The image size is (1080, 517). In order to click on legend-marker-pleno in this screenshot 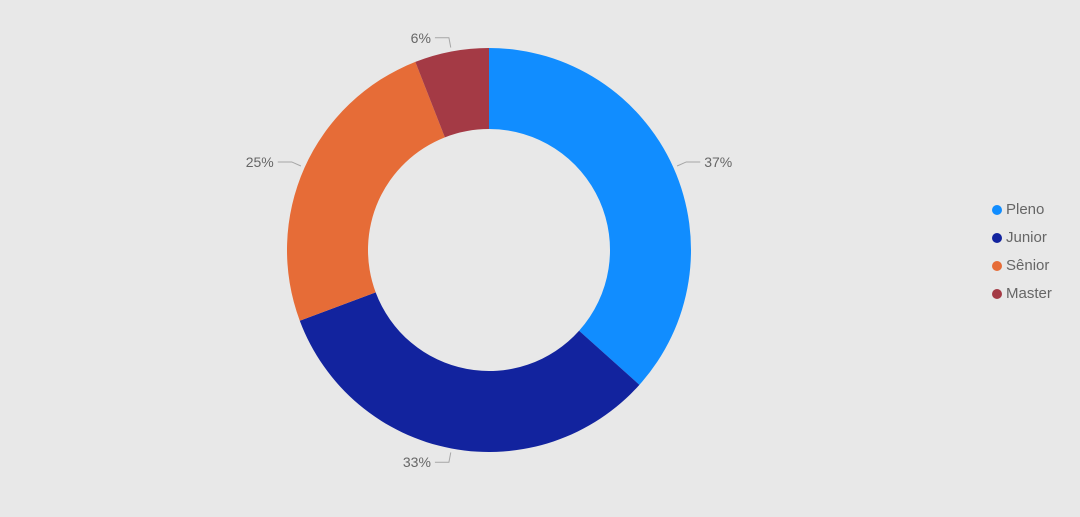, I will do `click(997, 209)`.